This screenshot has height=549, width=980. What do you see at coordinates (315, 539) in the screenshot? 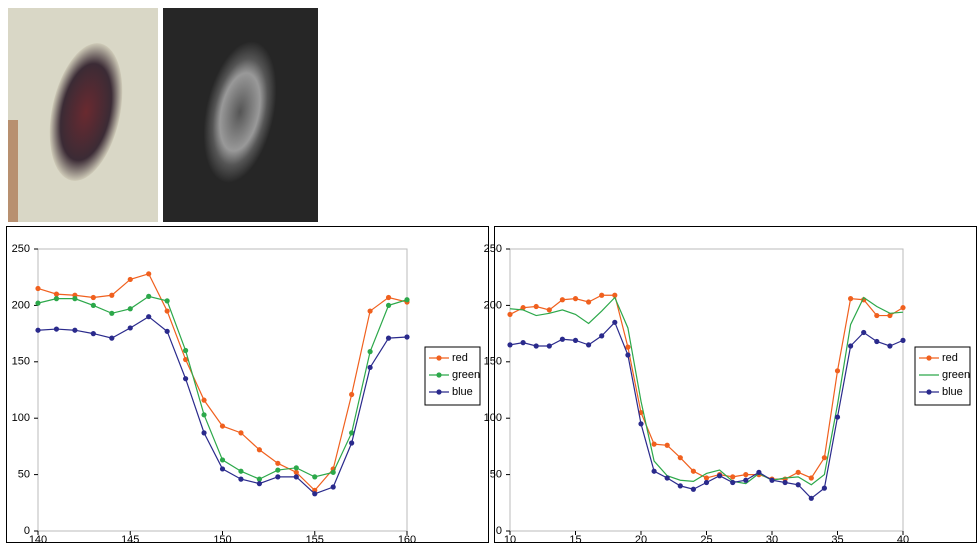
I see `x-tick-label: 155` at bounding box center [315, 539].